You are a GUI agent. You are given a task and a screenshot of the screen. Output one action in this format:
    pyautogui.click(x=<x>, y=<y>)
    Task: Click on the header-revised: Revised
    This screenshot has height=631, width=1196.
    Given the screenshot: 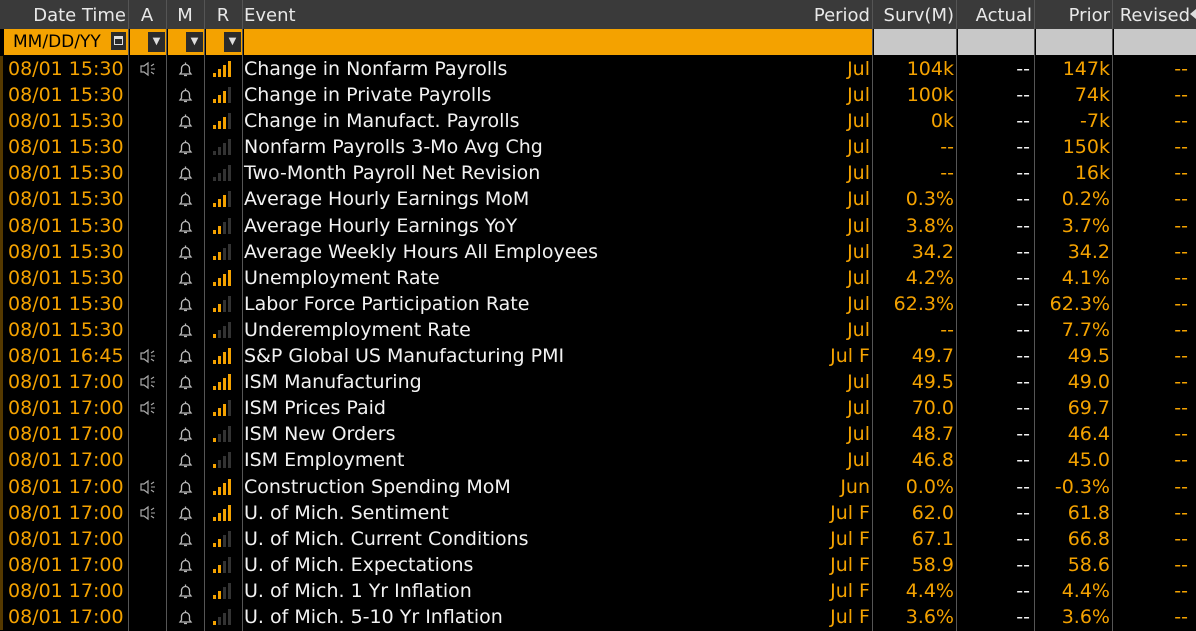 What is the action you would take?
    pyautogui.click(x=1154, y=15)
    